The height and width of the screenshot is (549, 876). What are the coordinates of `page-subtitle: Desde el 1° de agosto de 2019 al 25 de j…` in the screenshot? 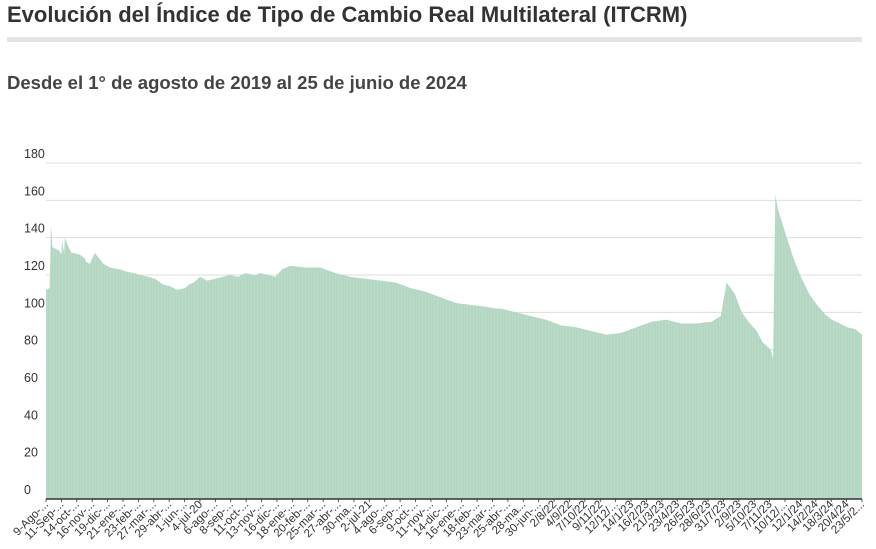 It's located at (237, 82).